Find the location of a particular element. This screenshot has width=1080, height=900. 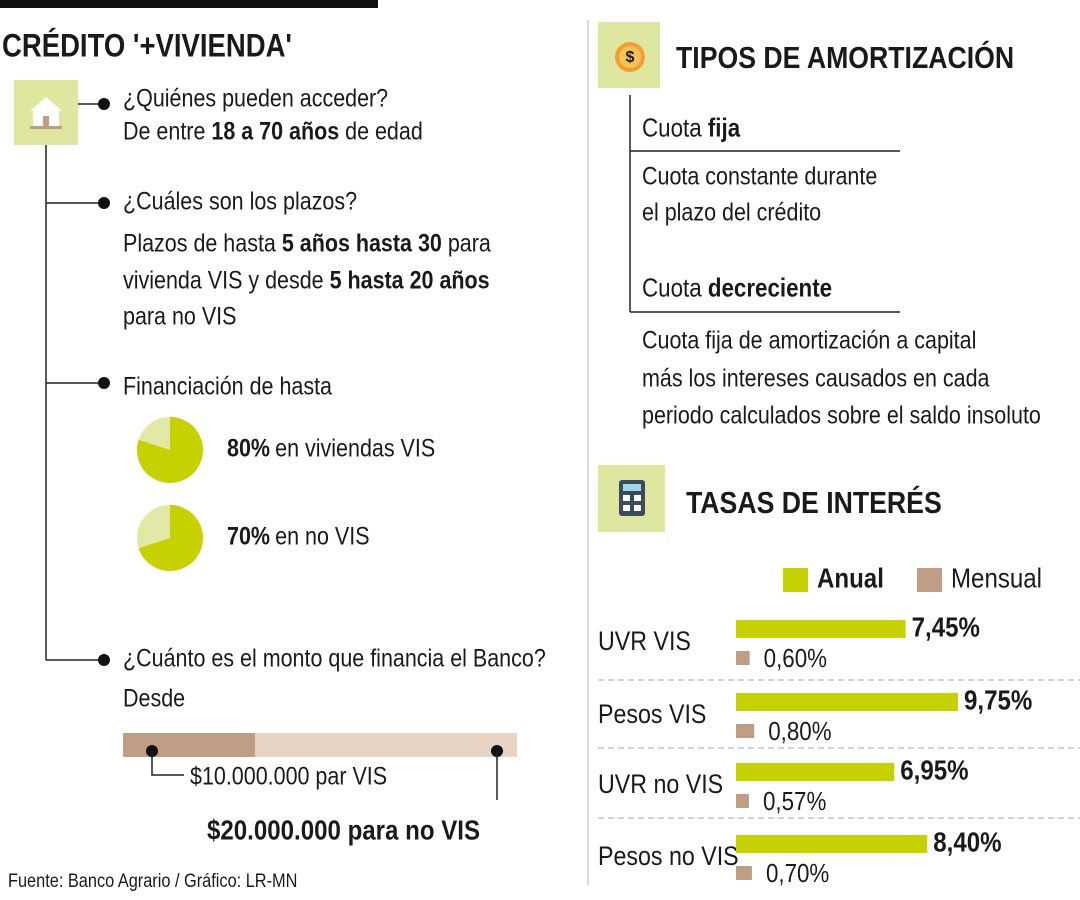

text-run: Desde is located at coordinates (154, 698).